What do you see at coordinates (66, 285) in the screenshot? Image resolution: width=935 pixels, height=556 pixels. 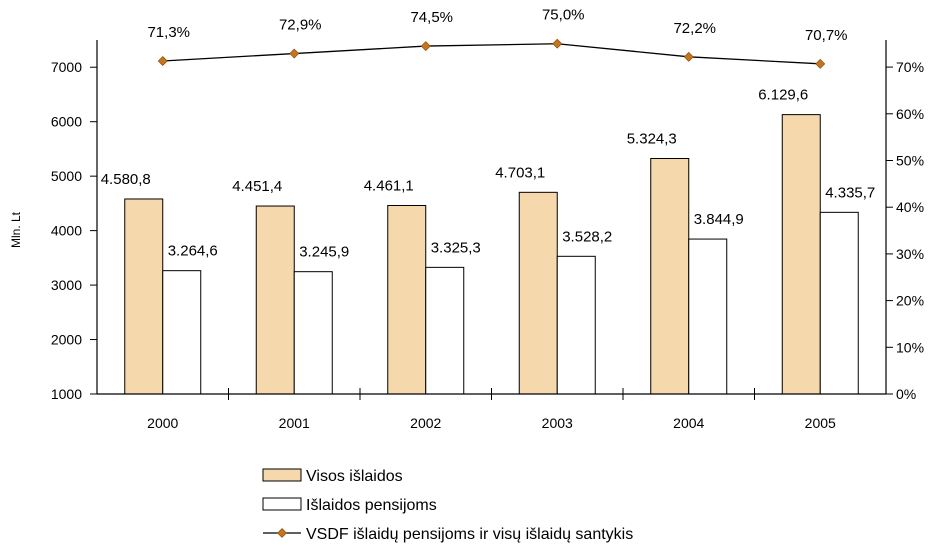 I see `left-tick-label: 3000` at bounding box center [66, 285].